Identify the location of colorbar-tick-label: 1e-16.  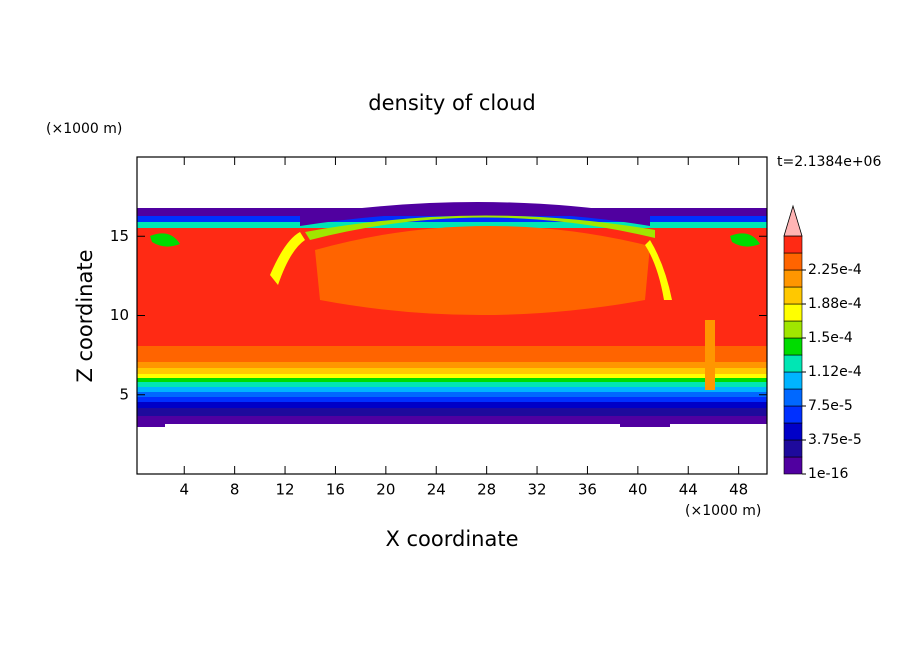
(828, 474).